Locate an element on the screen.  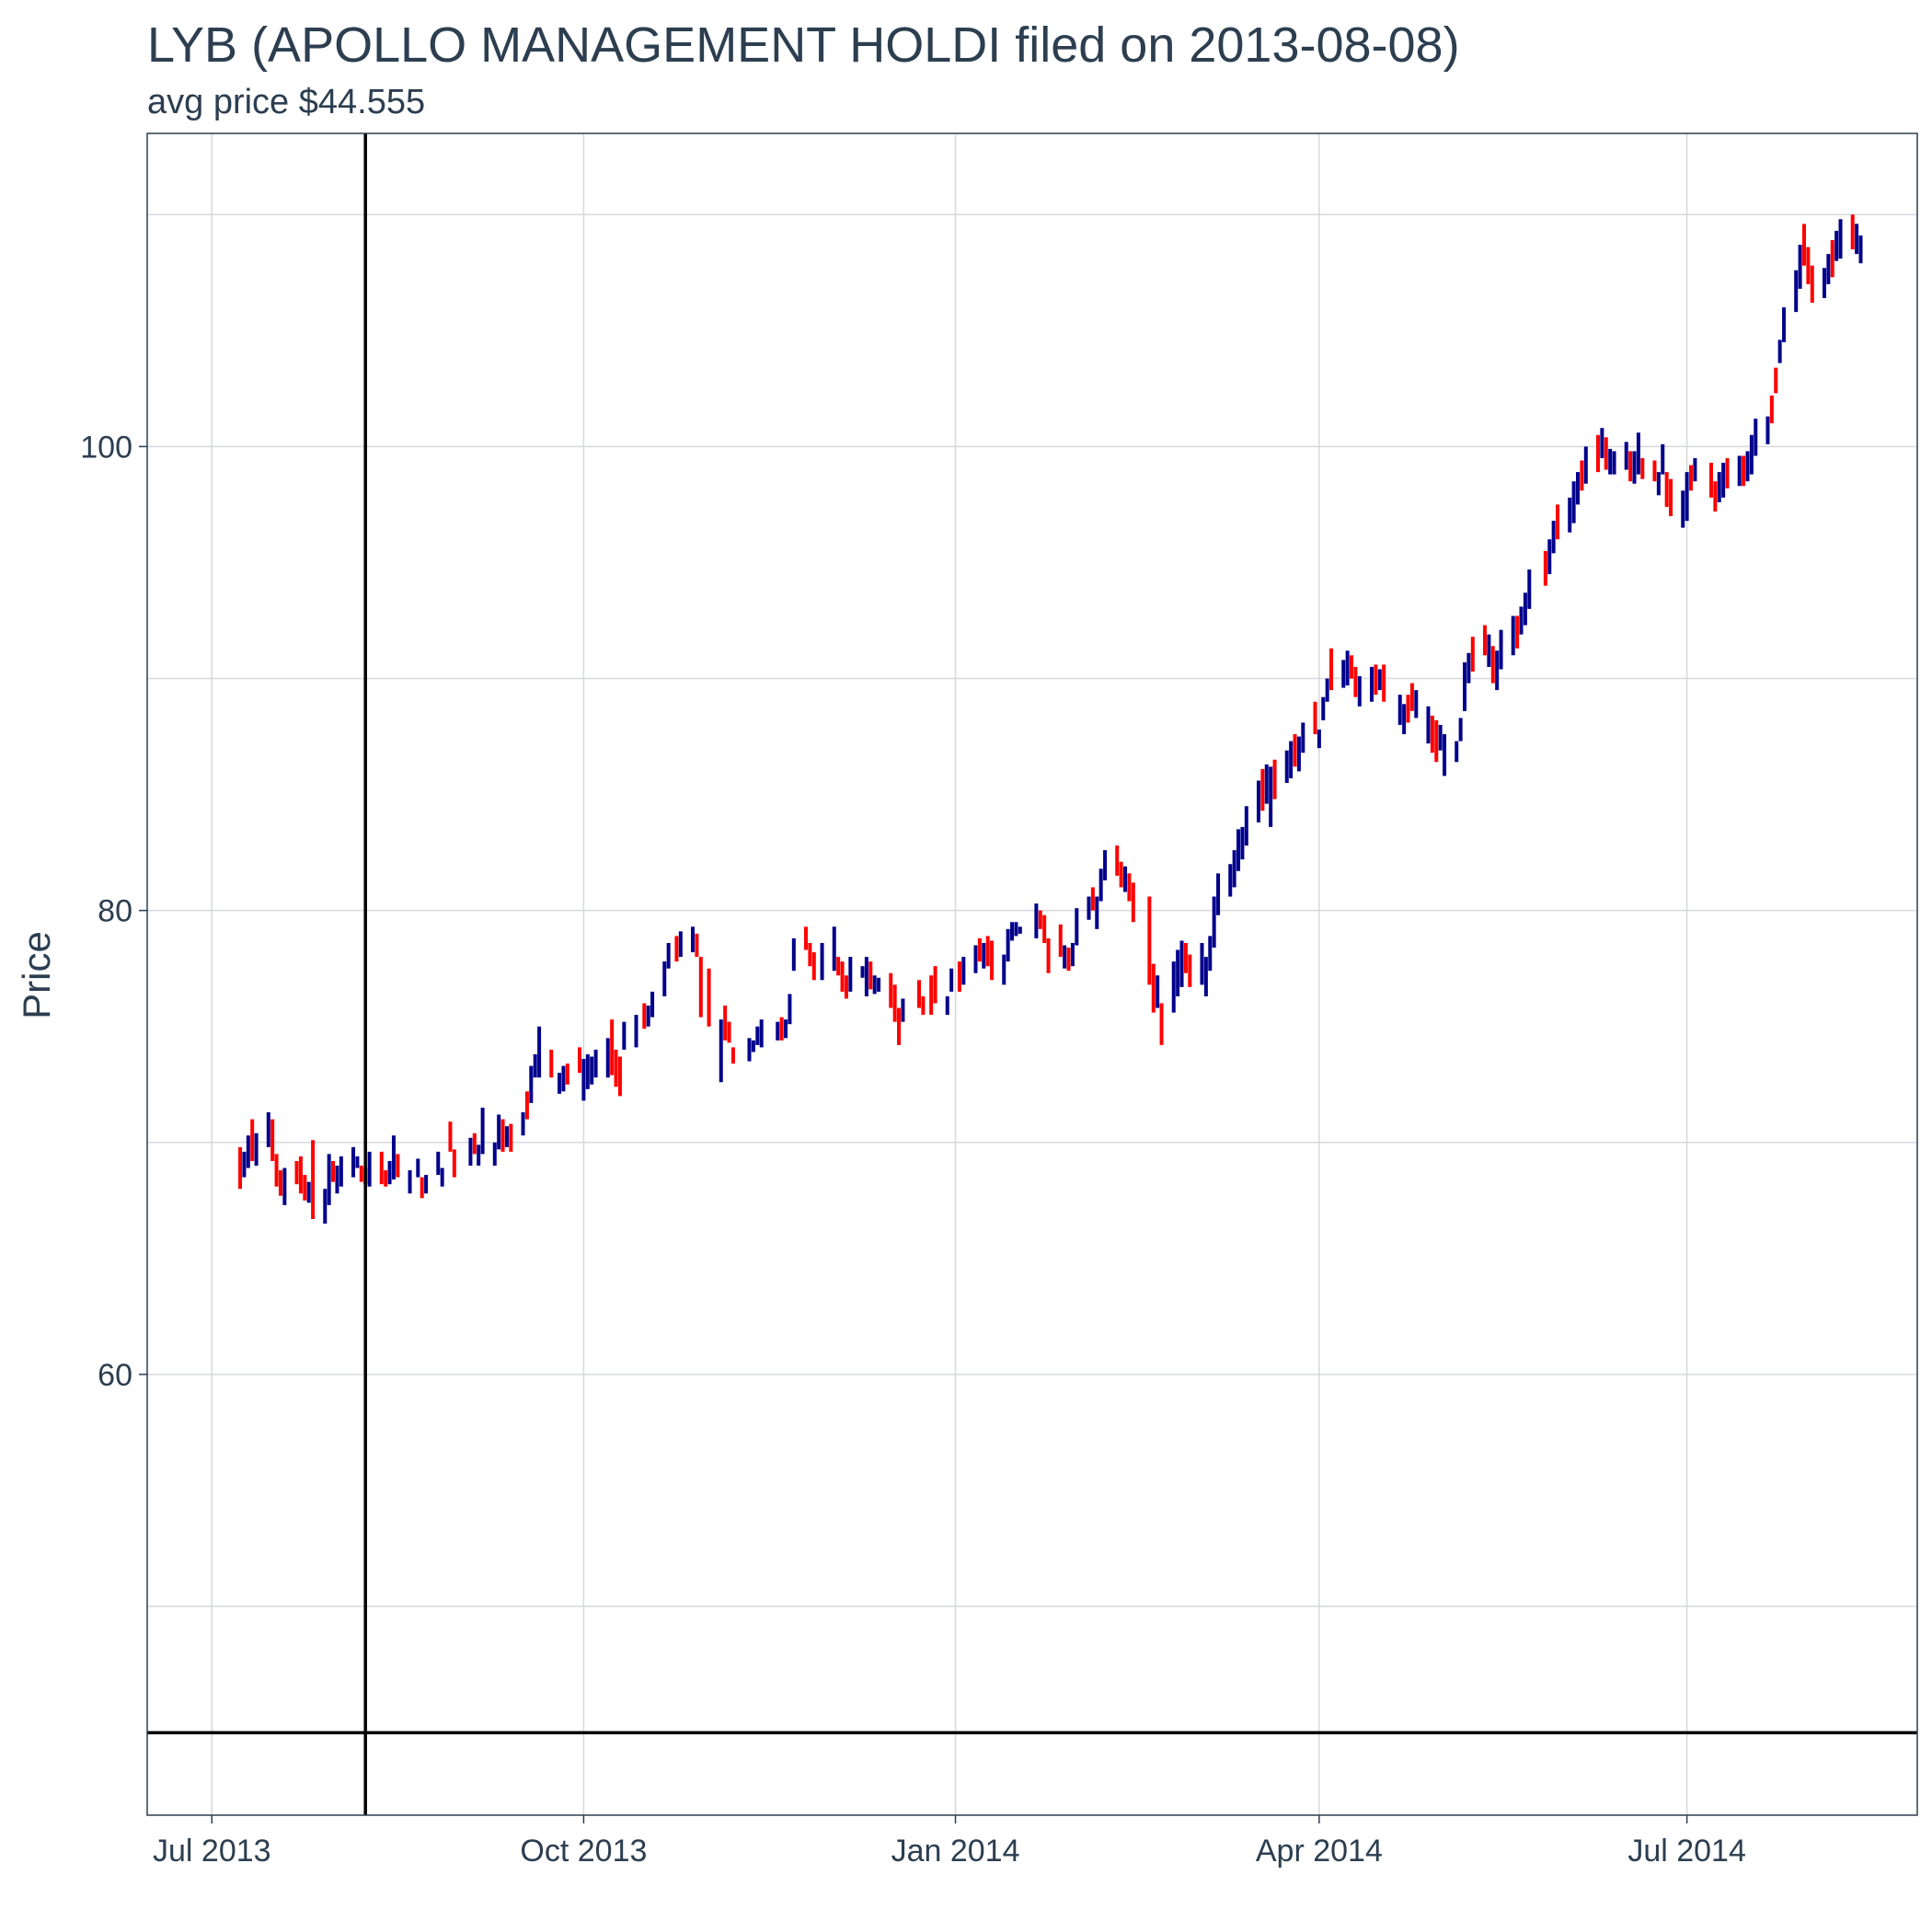
chart-subtitle: avg price $44.555 is located at coordinates (286, 102).